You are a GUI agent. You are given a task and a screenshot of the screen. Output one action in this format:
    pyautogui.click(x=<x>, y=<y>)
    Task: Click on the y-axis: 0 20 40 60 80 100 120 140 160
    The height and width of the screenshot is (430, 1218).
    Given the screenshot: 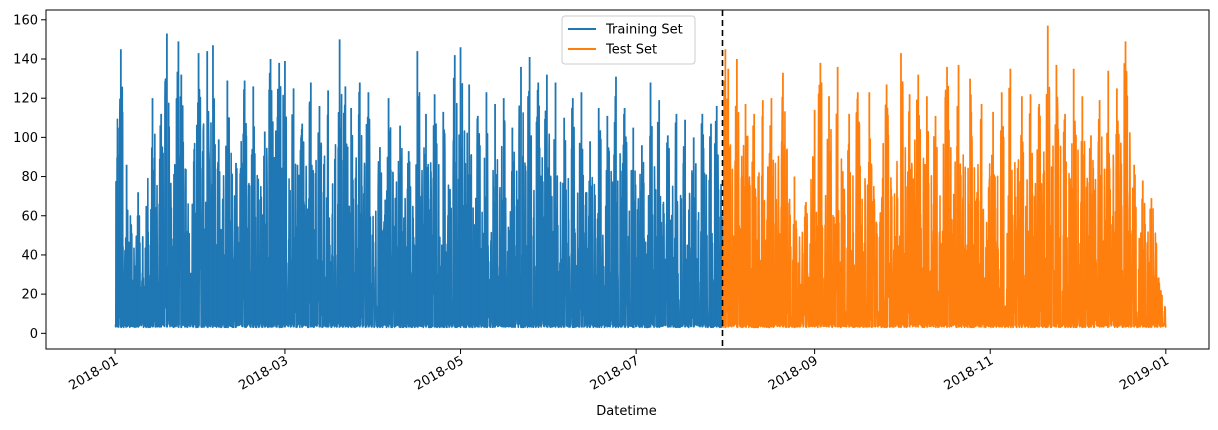 What is the action you would take?
    pyautogui.click(x=29, y=177)
    